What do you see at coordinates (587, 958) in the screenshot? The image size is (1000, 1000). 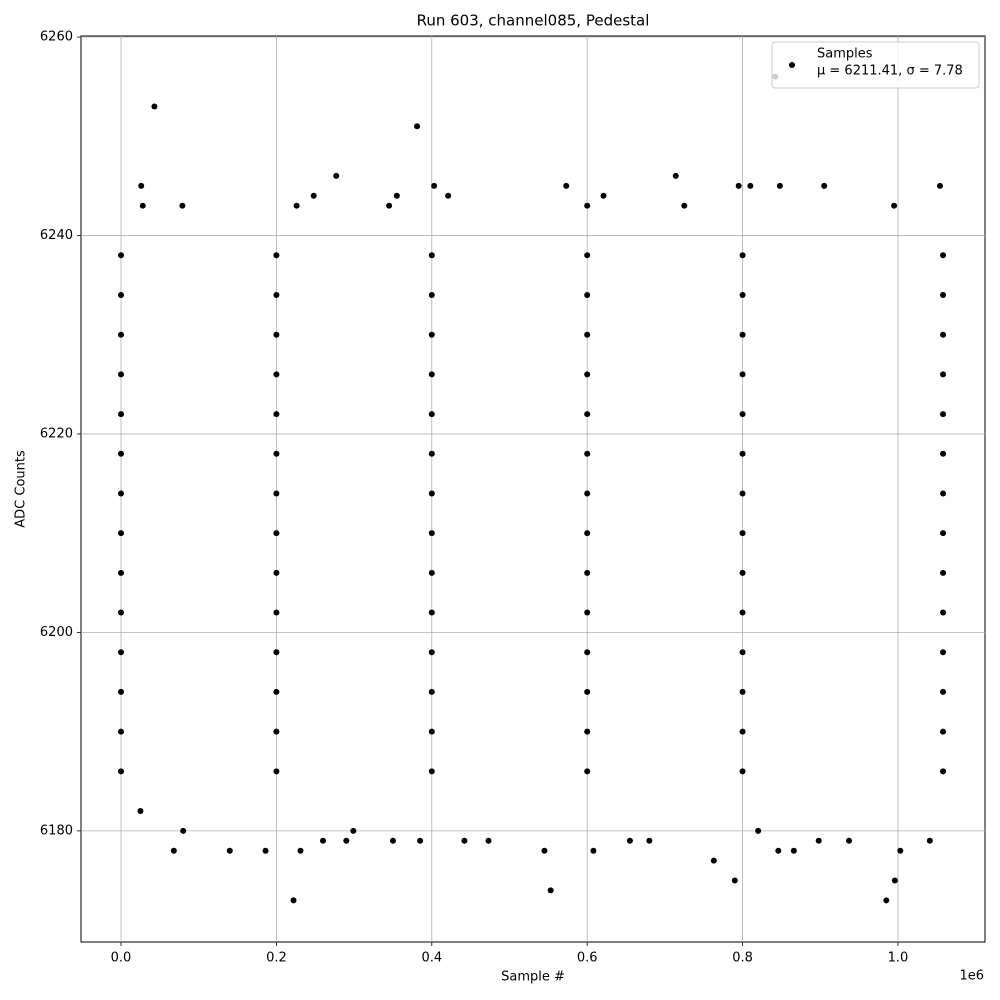 I see `x-tick-label: 0.6` at bounding box center [587, 958].